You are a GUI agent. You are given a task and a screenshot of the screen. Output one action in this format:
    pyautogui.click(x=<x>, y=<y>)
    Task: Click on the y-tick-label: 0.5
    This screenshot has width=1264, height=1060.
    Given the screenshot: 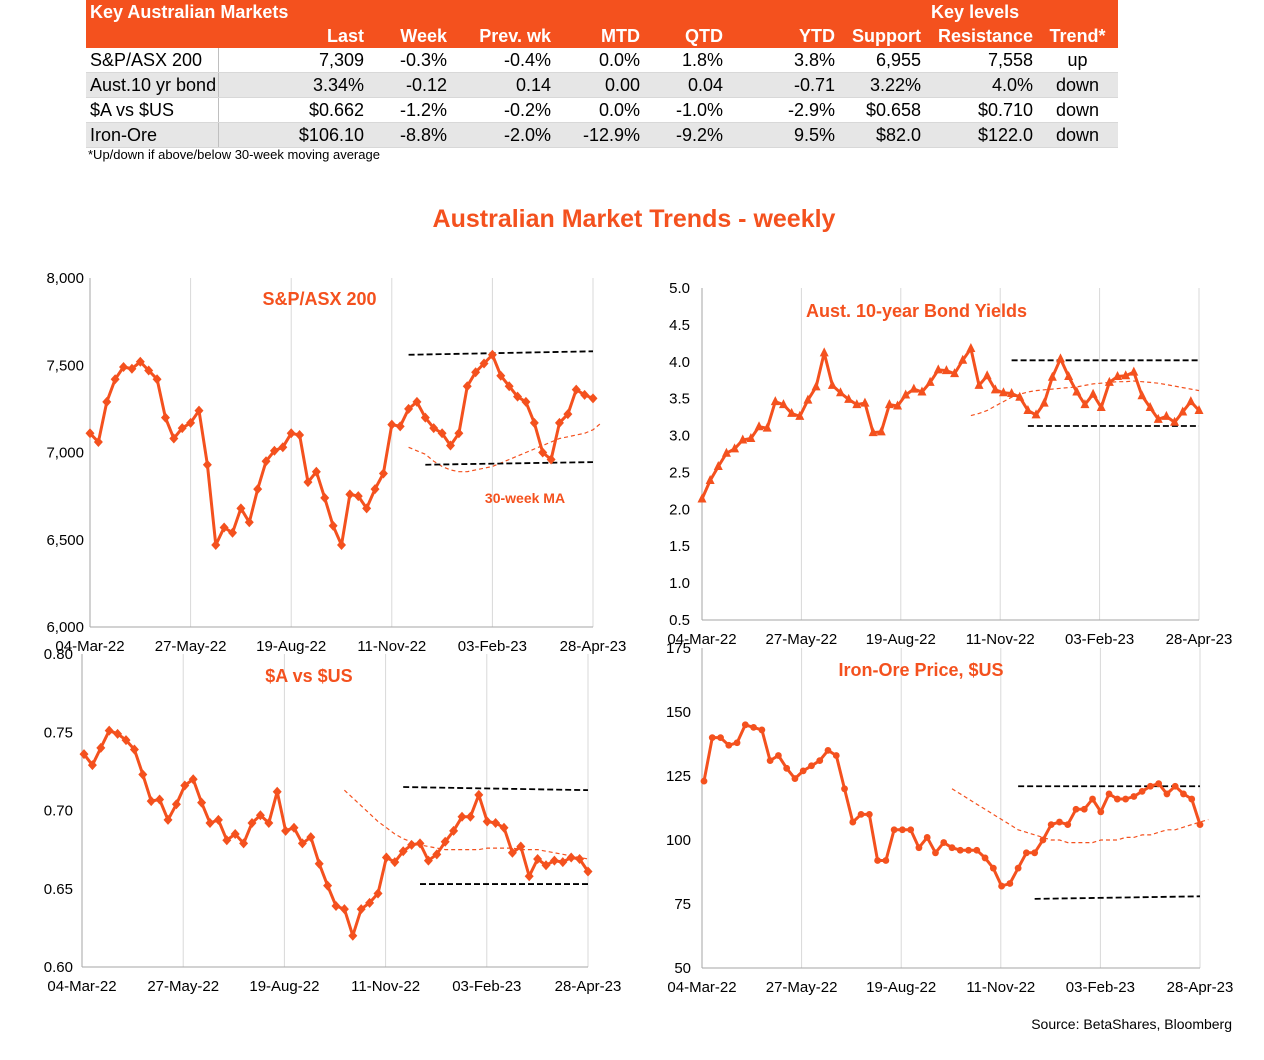 What is the action you would take?
    pyautogui.click(x=679, y=620)
    